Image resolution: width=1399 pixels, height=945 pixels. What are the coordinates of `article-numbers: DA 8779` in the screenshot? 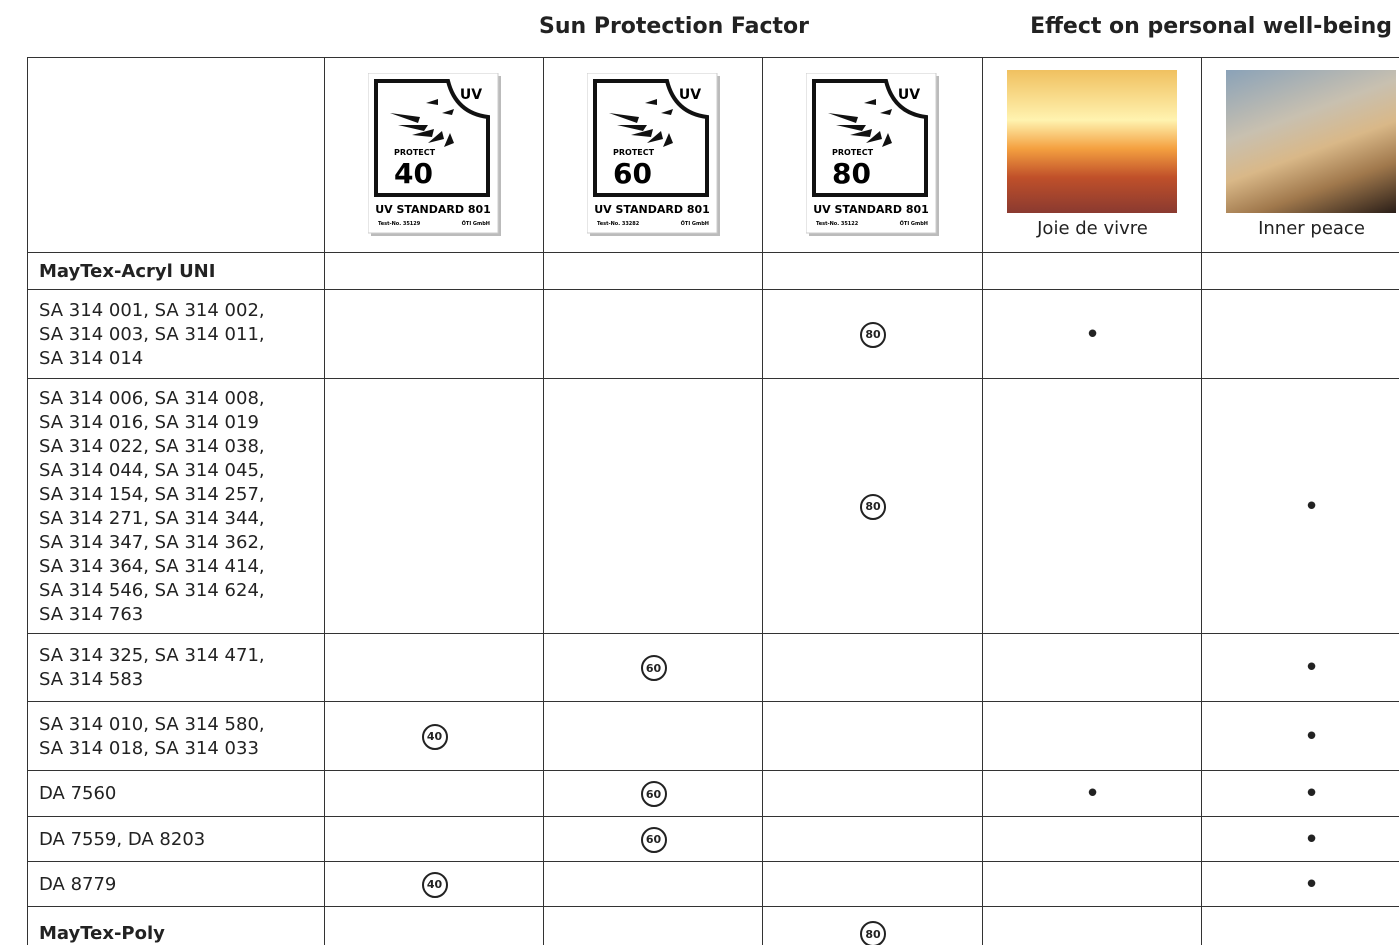 It's located at (78, 884).